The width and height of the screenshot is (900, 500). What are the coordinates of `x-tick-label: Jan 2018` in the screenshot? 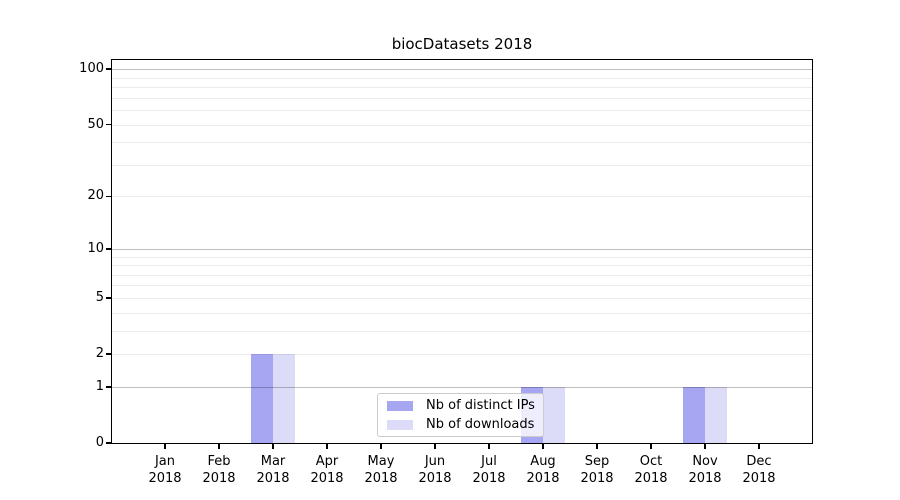 It's located at (165, 470).